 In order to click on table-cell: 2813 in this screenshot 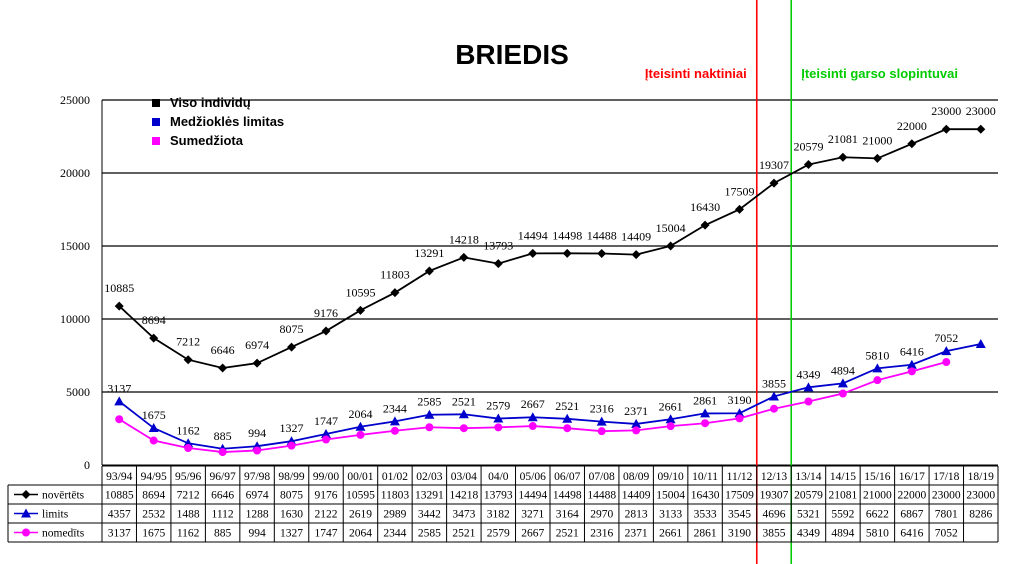, I will do `click(636, 515)`.